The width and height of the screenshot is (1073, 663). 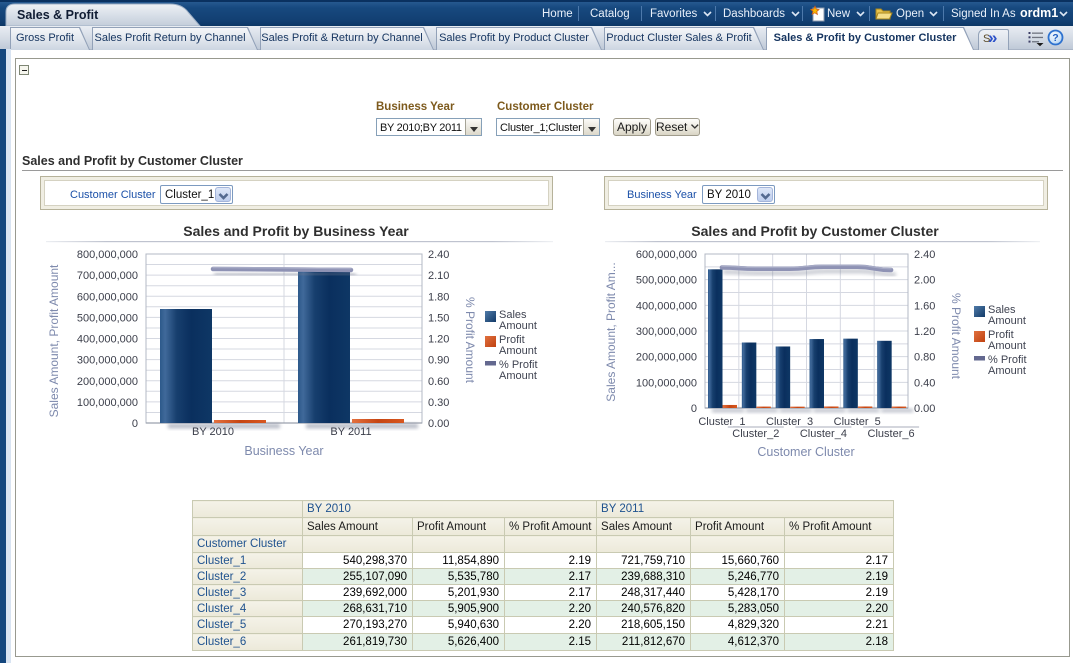 What do you see at coordinates (283, 451) in the screenshot?
I see `svg-text: Business Year` at bounding box center [283, 451].